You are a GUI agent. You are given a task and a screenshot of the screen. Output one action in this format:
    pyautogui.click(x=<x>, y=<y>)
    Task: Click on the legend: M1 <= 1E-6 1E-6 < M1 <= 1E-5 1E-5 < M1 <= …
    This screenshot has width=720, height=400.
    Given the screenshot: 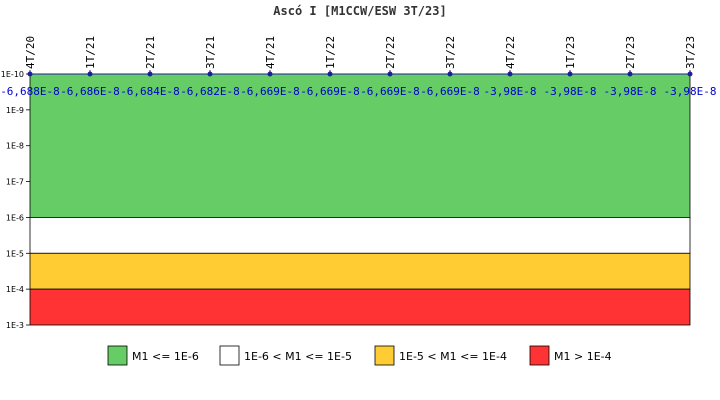 What is the action you would take?
    pyautogui.click(x=359, y=355)
    